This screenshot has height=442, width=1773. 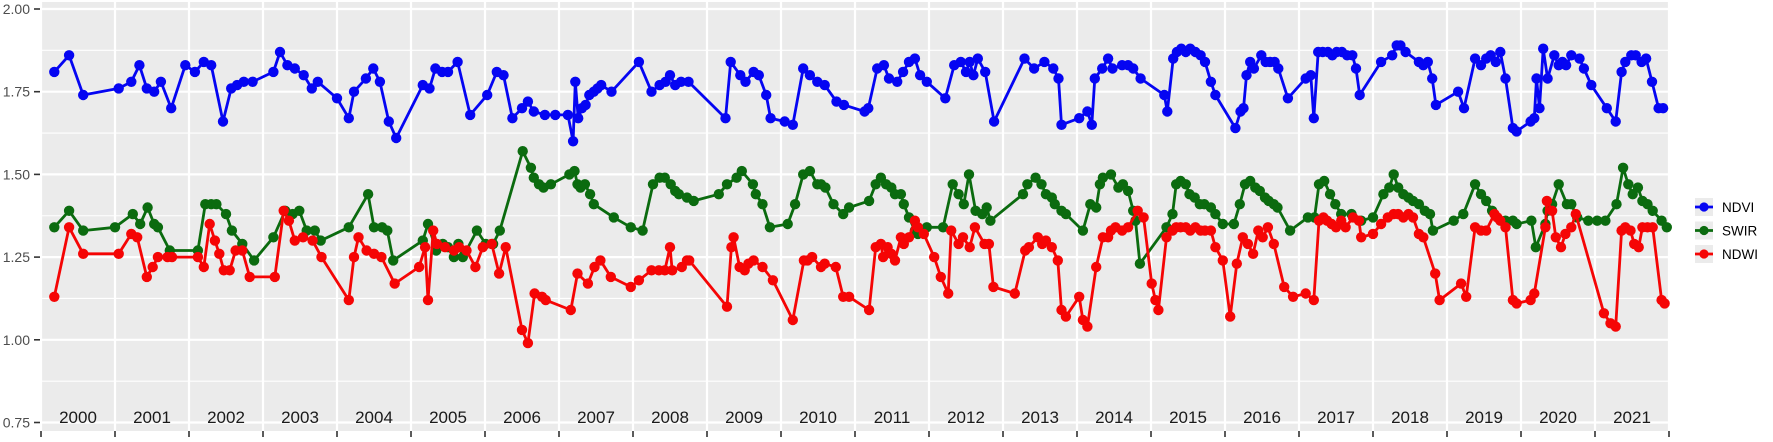 What do you see at coordinates (1410, 417) in the screenshot?
I see `x-tick-label: 2018` at bounding box center [1410, 417].